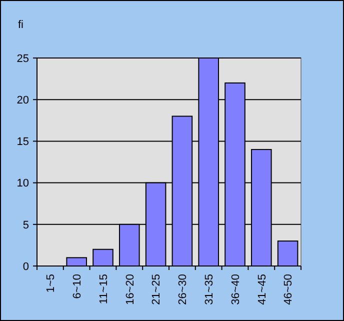 The image size is (344, 321). Describe the element at coordinates (262, 289) in the screenshot. I see `x-tick-label: 41~45` at that location.